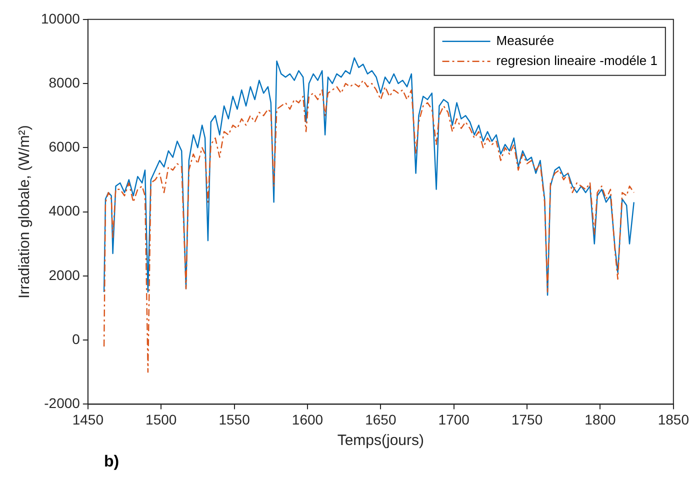  Describe the element at coordinates (380, 419) in the screenshot. I see `x-tick-label: 1650` at that location.